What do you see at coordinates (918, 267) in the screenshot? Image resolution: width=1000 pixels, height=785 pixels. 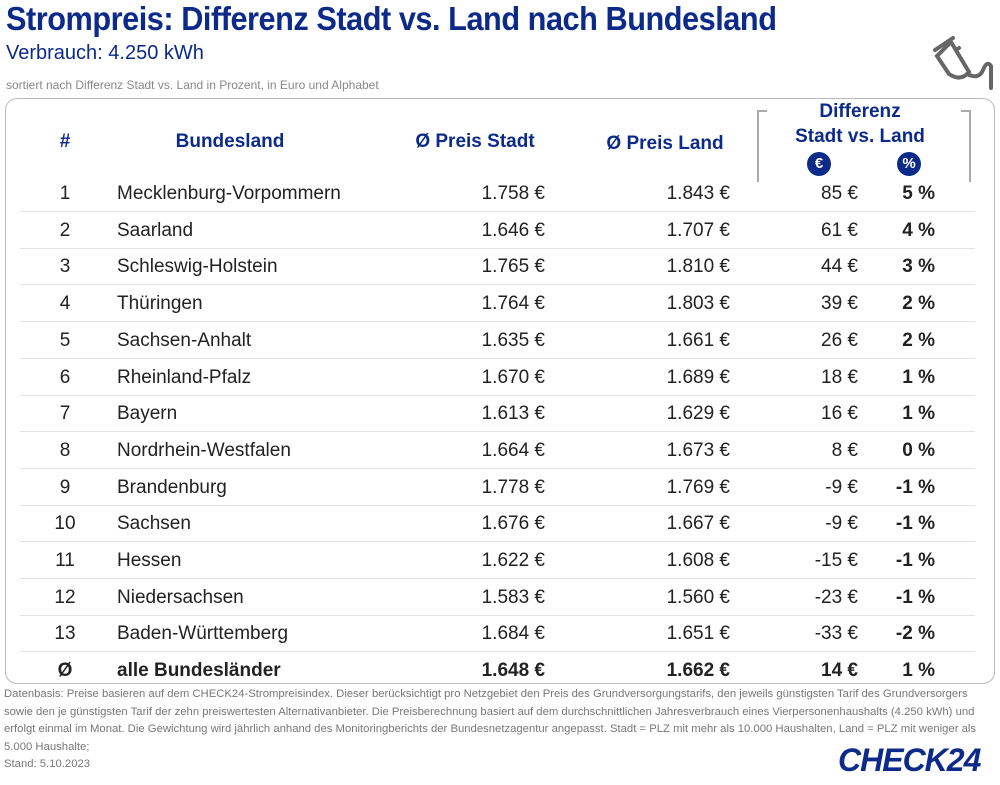 I see `cell-diff-percent: 3 %` at bounding box center [918, 267].